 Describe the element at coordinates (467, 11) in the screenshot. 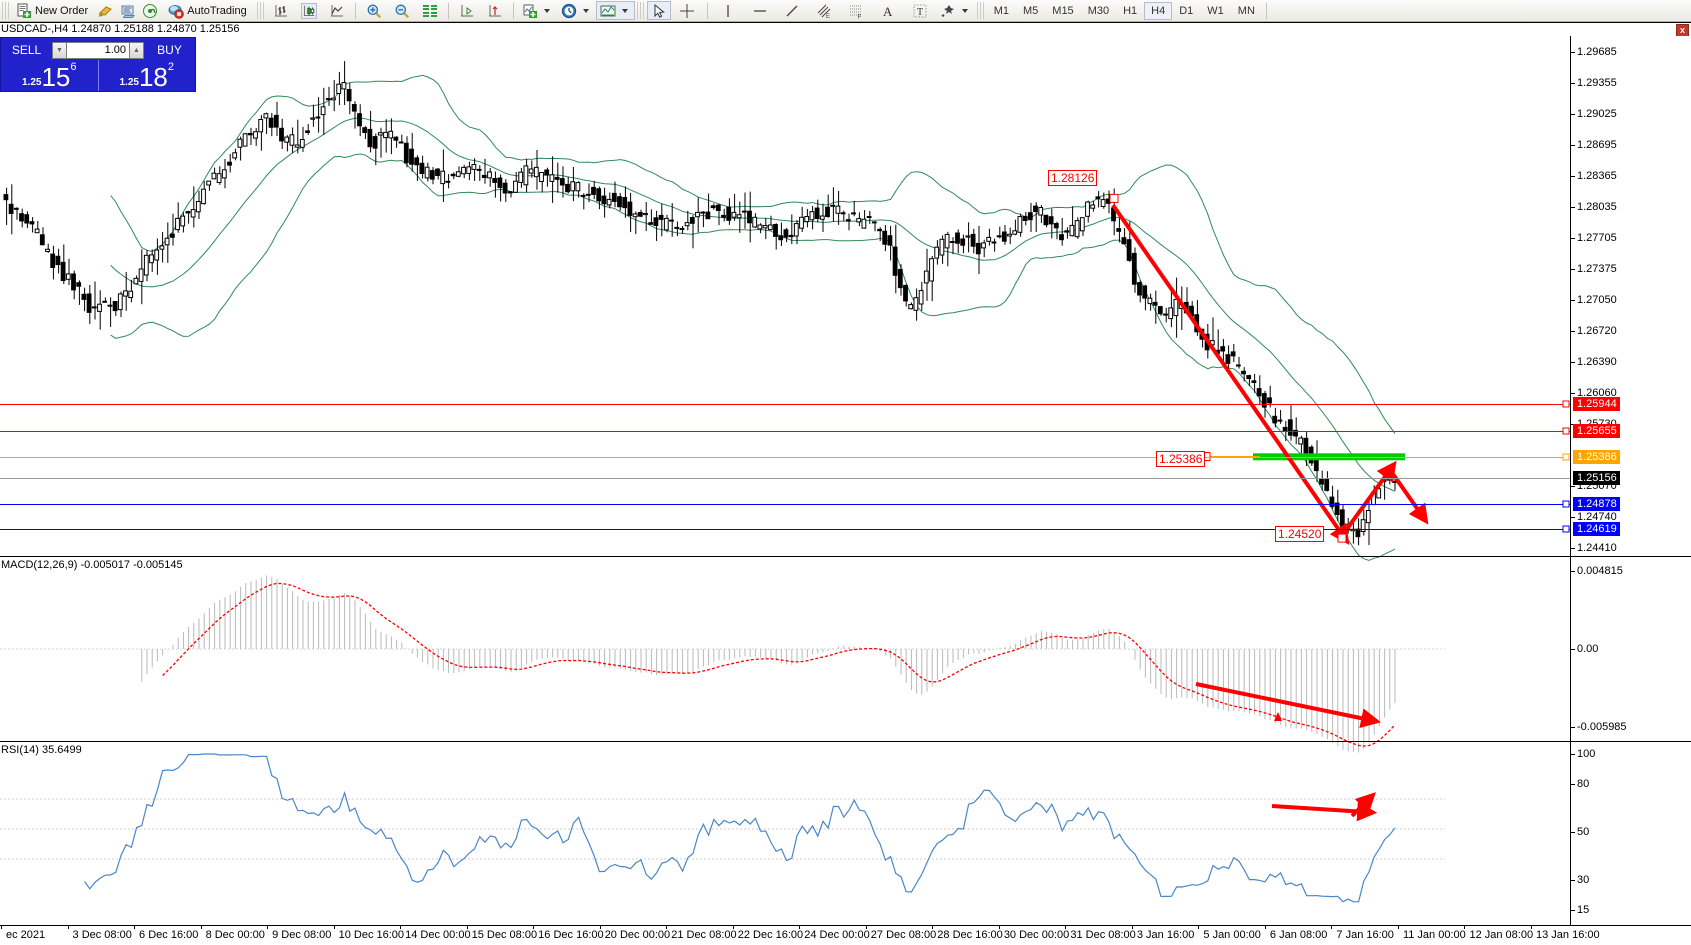

I see `auto-scroll-icon` at that location.